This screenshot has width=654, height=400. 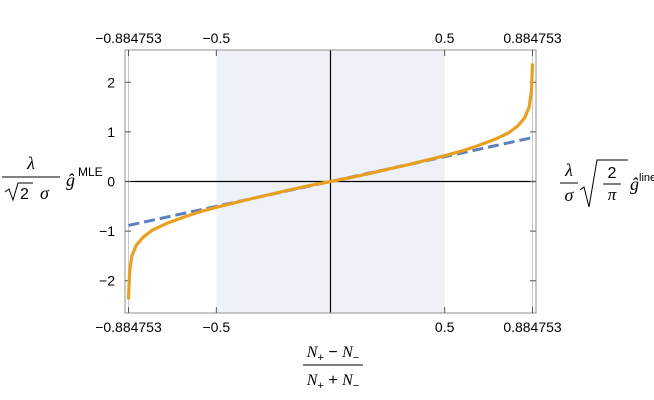 What do you see at coordinates (52, 178) in the screenshot?
I see `left-axis-label: λ 2 σ ĝ MLE` at bounding box center [52, 178].